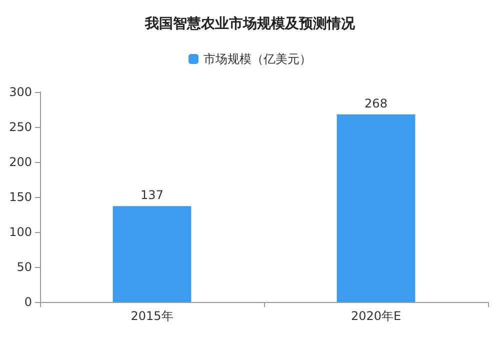 The image size is (500, 362). I want to click on chart-title: 我国智慧农业市场规模及预测情况, so click(250, 23).